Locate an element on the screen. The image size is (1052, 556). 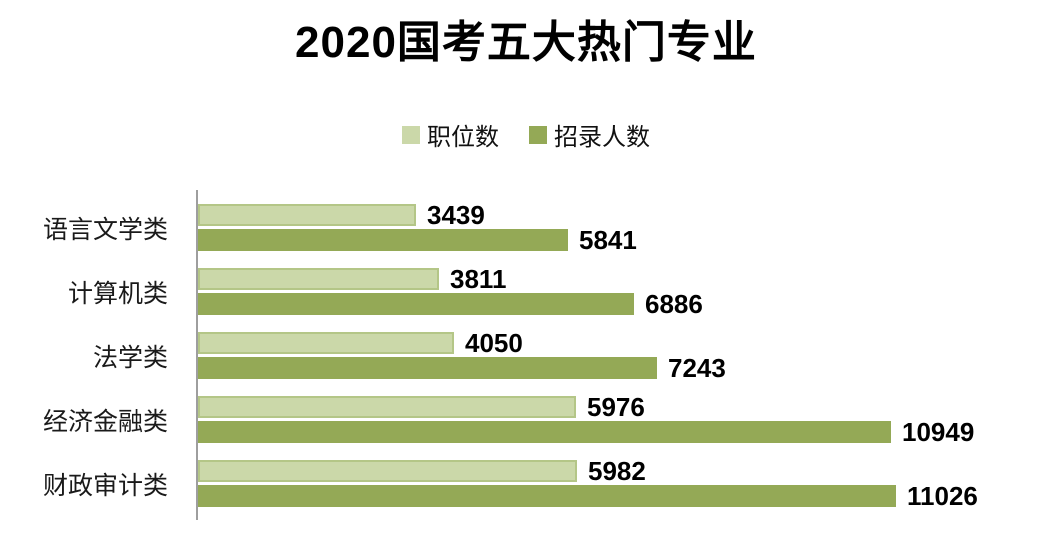
category-row: 计算机类 3811 6886 is located at coordinates (560, 292).